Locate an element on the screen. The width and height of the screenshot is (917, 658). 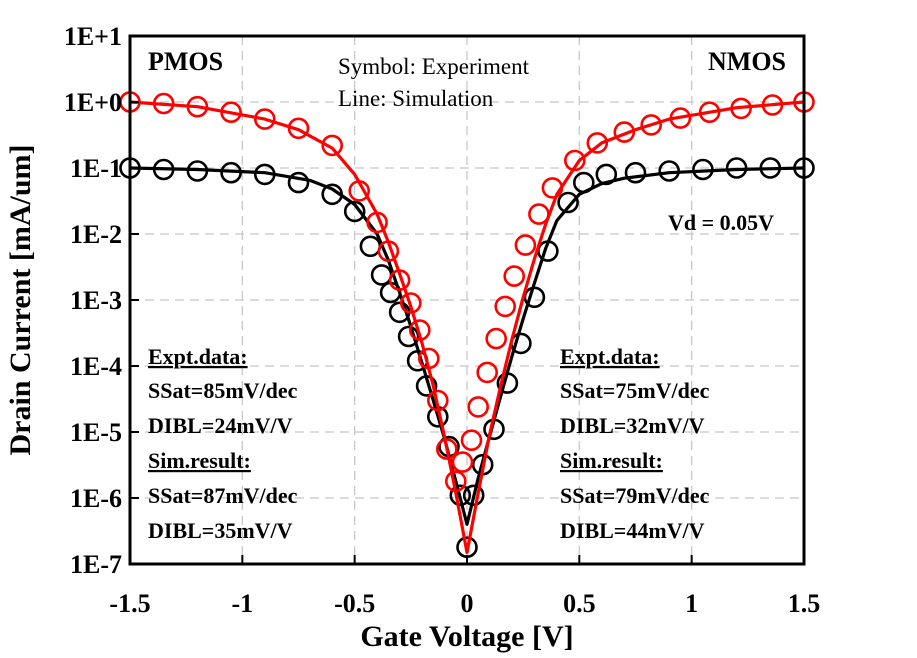
pmos-sim-dibl: DIBL=35mV/V is located at coordinates (220, 530).